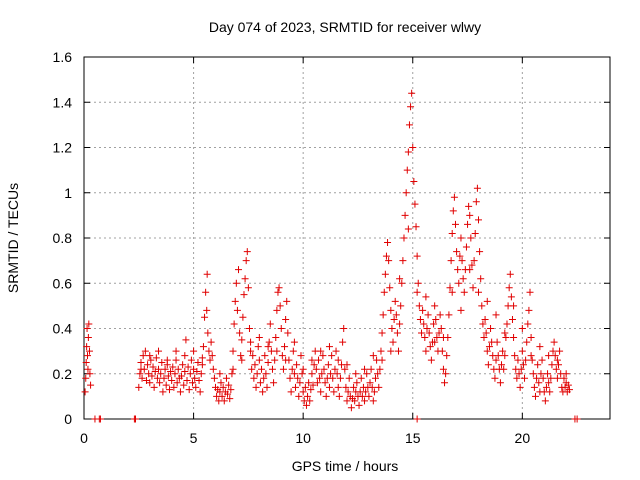 Image resolution: width=640 pixels, height=480 pixels. I want to click on y-tick-label: 0.6, so click(63, 283).